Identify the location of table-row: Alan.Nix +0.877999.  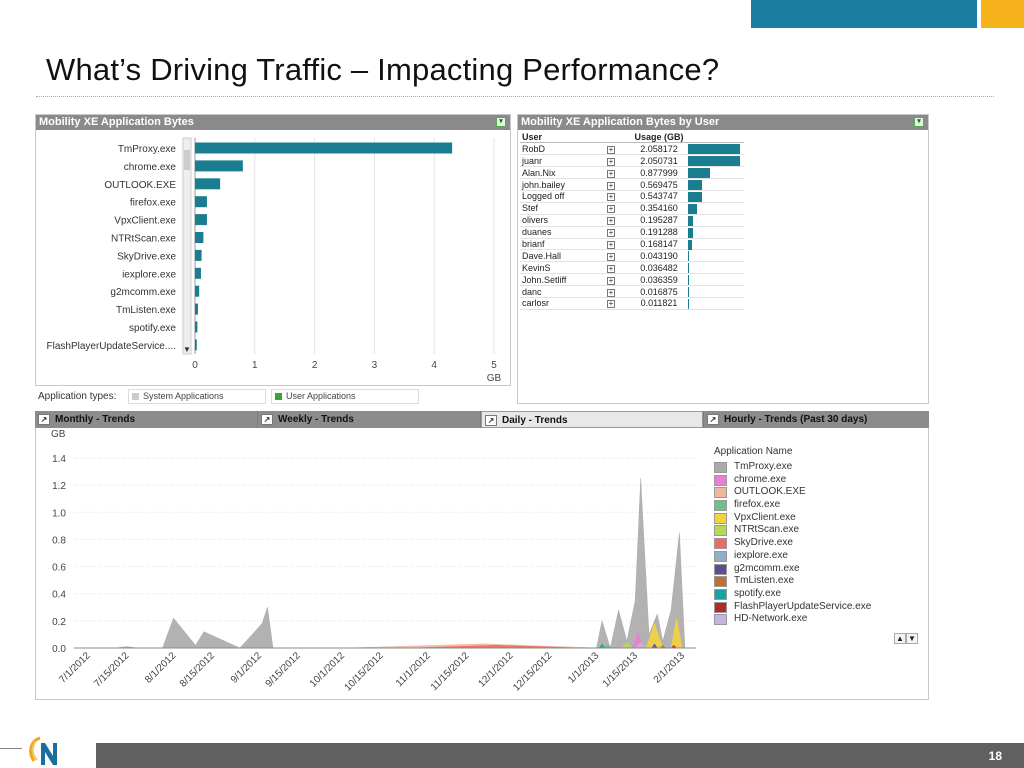
(632, 173).